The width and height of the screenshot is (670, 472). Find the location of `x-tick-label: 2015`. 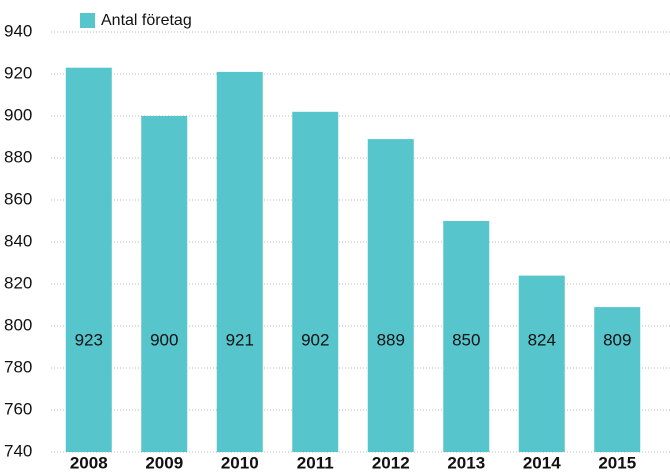

x-tick-label: 2015 is located at coordinates (617, 462).